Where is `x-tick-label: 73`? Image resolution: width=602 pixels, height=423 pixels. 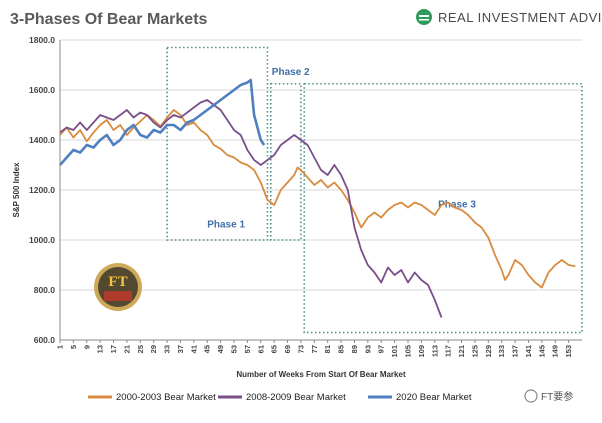 x-tick-label: 73 is located at coordinates (300, 349).